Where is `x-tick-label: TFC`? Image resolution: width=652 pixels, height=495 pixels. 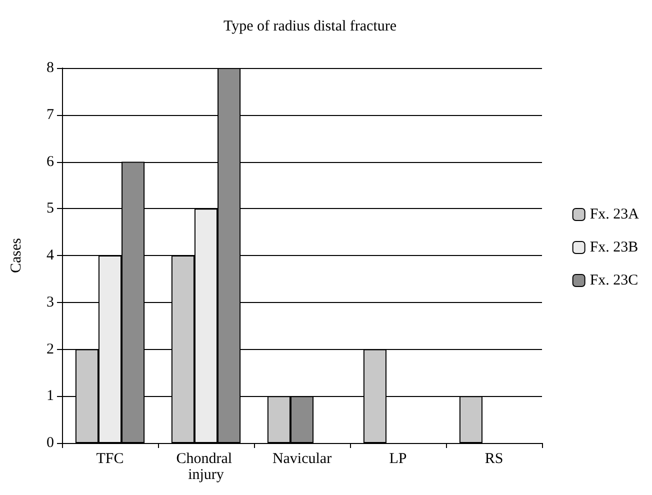 x-tick-label: TFC is located at coordinates (110, 459).